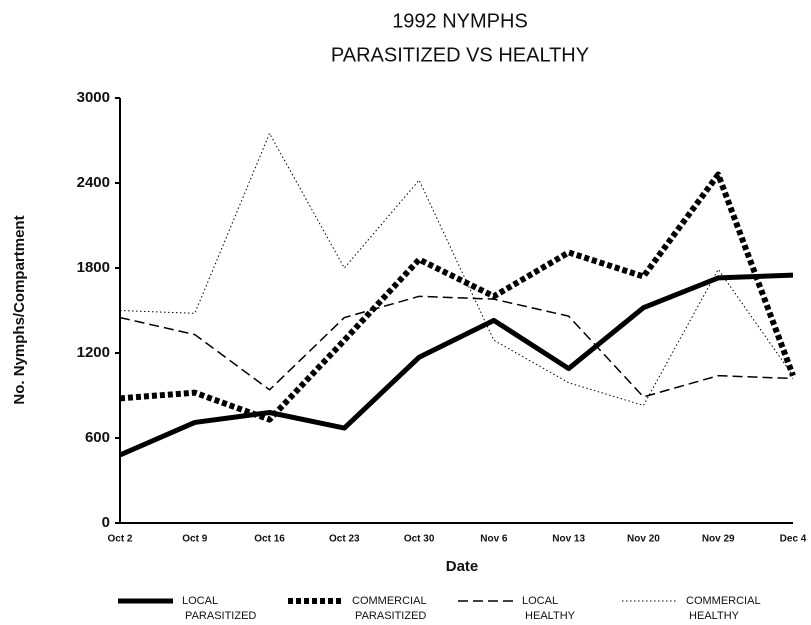  What do you see at coordinates (460, 21) in the screenshot?
I see `chart-title: 1992 NYMPHS` at bounding box center [460, 21].